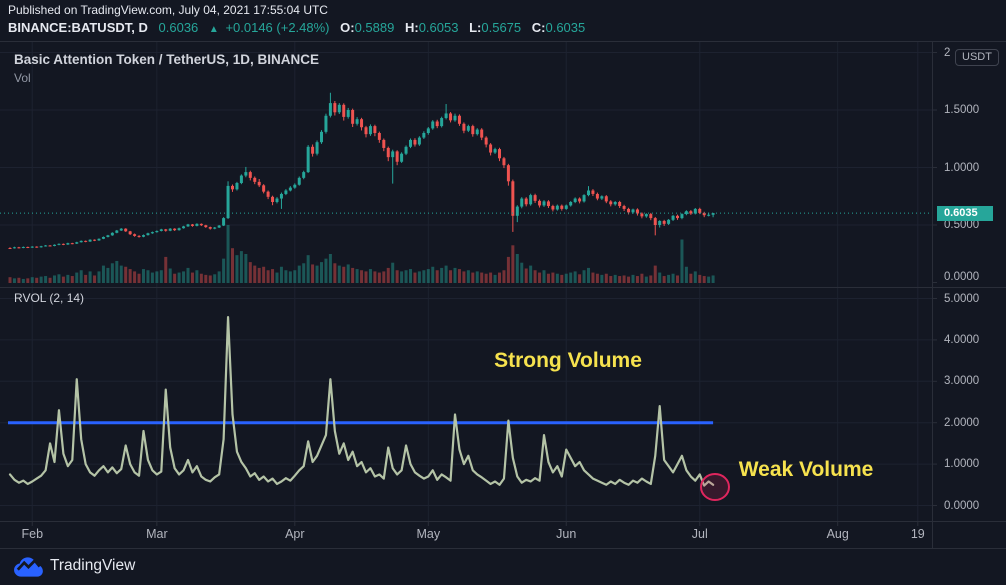 The width and height of the screenshot is (1006, 585). Describe the element at coordinates (806, 469) in the screenshot. I see `annotation-weak-volume: Weak Volume` at that location.